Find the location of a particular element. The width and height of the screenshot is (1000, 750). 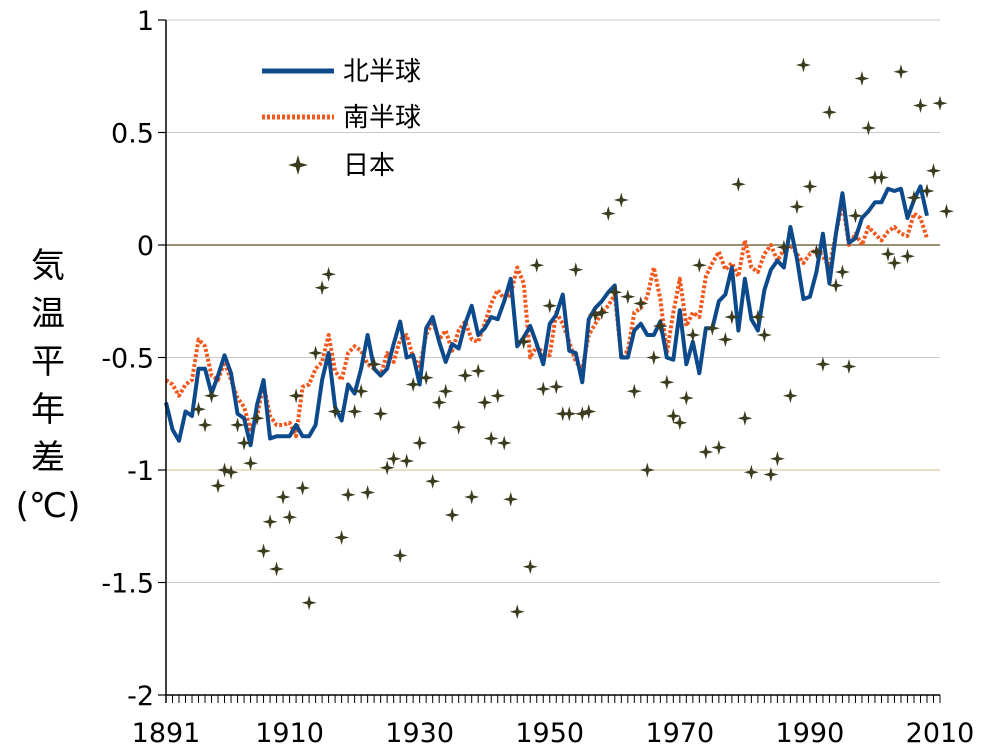

y-tick-label: -2 is located at coordinates (140, 696).